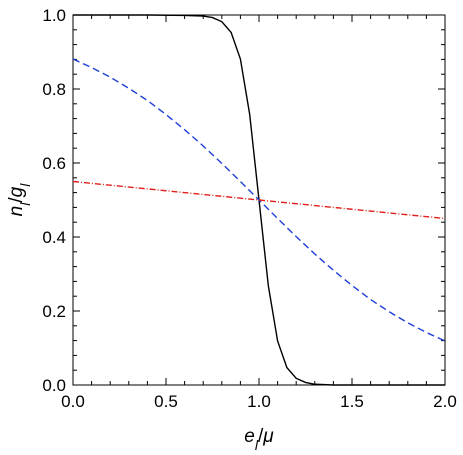  Describe the element at coordinates (259, 439) in the screenshot. I see `x-axis-label: el/μ` at that location.